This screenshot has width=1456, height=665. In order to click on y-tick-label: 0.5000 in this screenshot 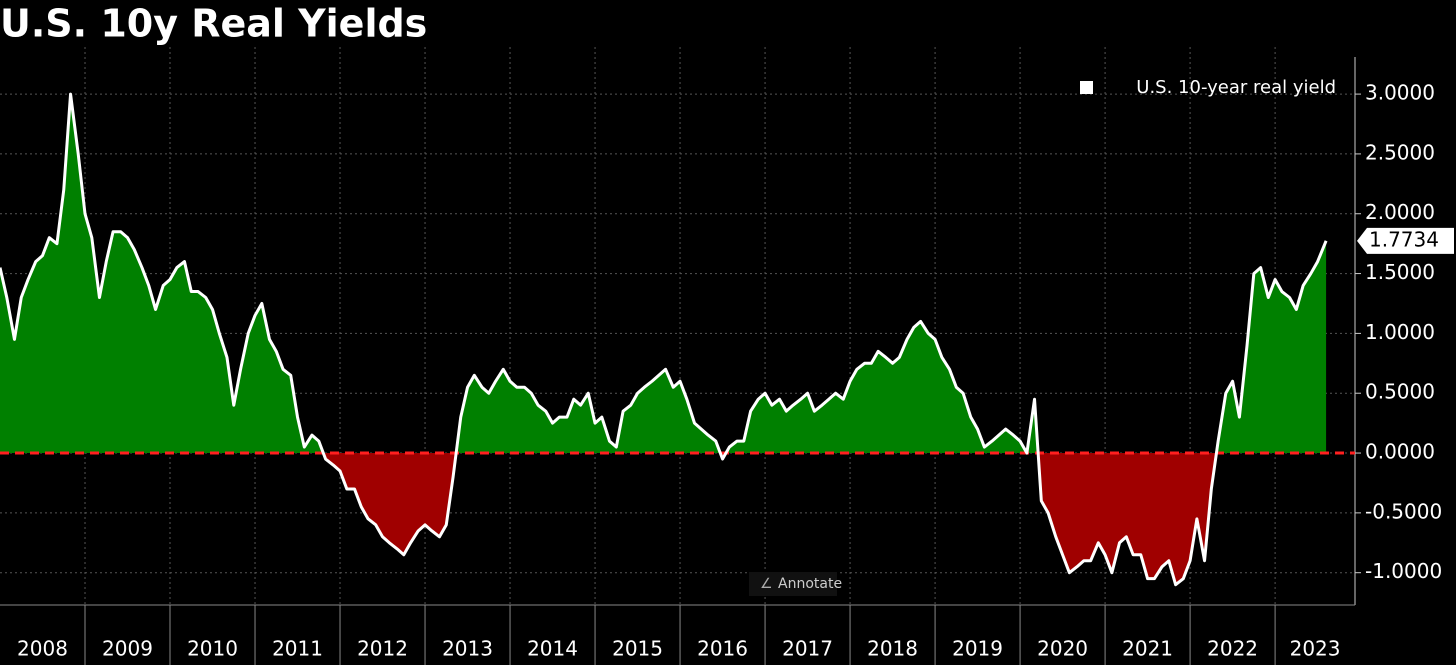, I will do `click(1400, 392)`.